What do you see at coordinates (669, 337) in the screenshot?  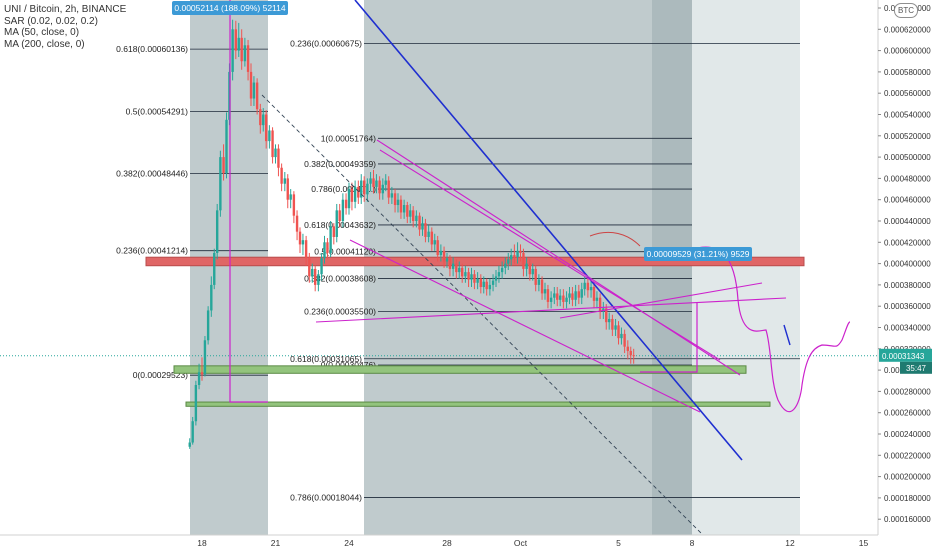 I see `measure-bracket-right` at bounding box center [669, 337].